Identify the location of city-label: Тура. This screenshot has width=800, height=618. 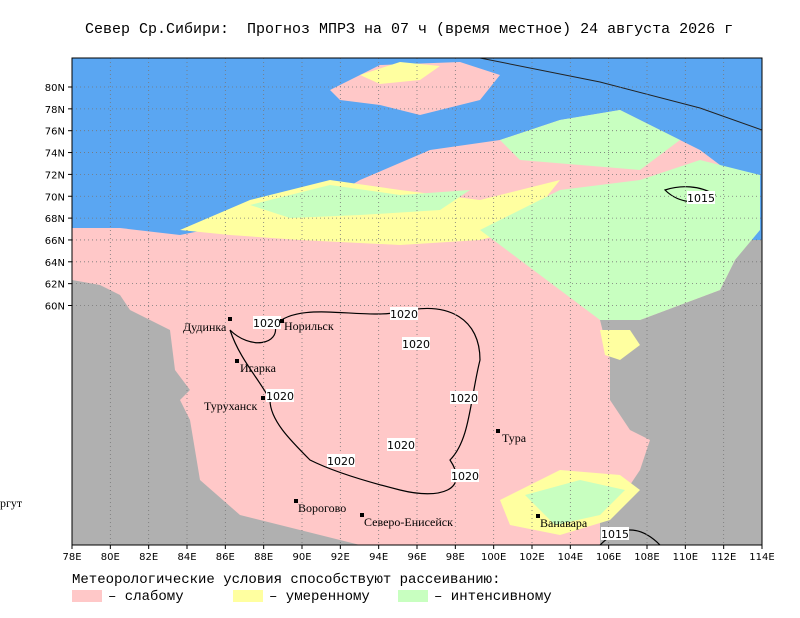
(514, 438).